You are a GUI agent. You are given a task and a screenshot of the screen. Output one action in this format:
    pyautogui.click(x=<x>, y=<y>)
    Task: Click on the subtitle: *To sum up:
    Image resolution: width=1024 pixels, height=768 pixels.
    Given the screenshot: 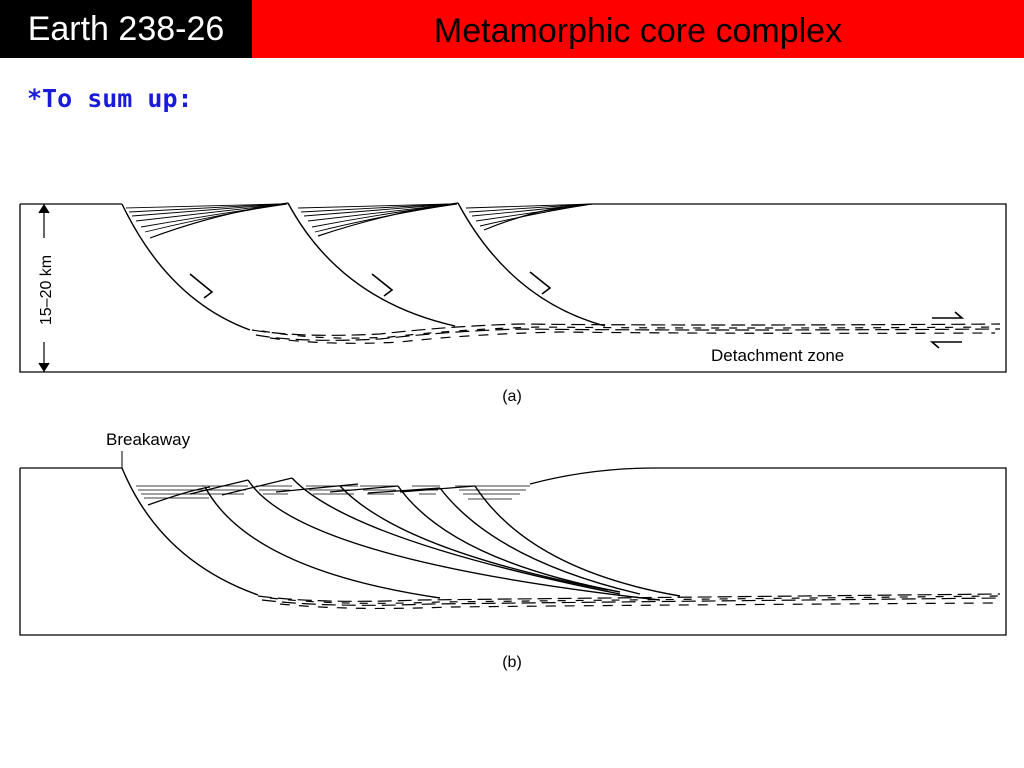 What is the action you would take?
    pyautogui.click(x=110, y=98)
    